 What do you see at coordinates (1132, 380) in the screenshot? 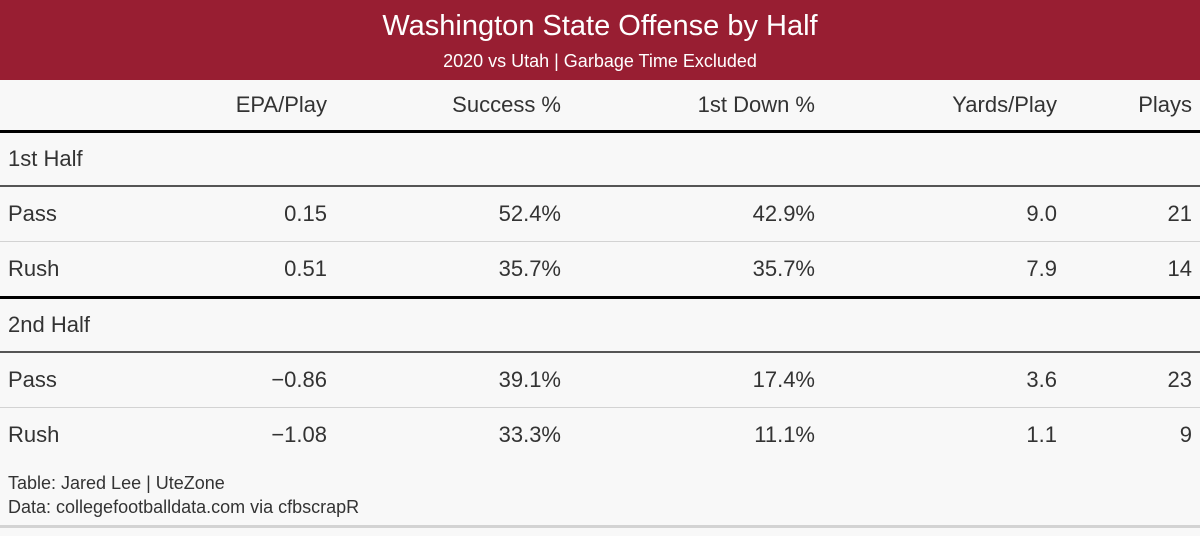
I see `plays-cell: 23` at bounding box center [1132, 380].